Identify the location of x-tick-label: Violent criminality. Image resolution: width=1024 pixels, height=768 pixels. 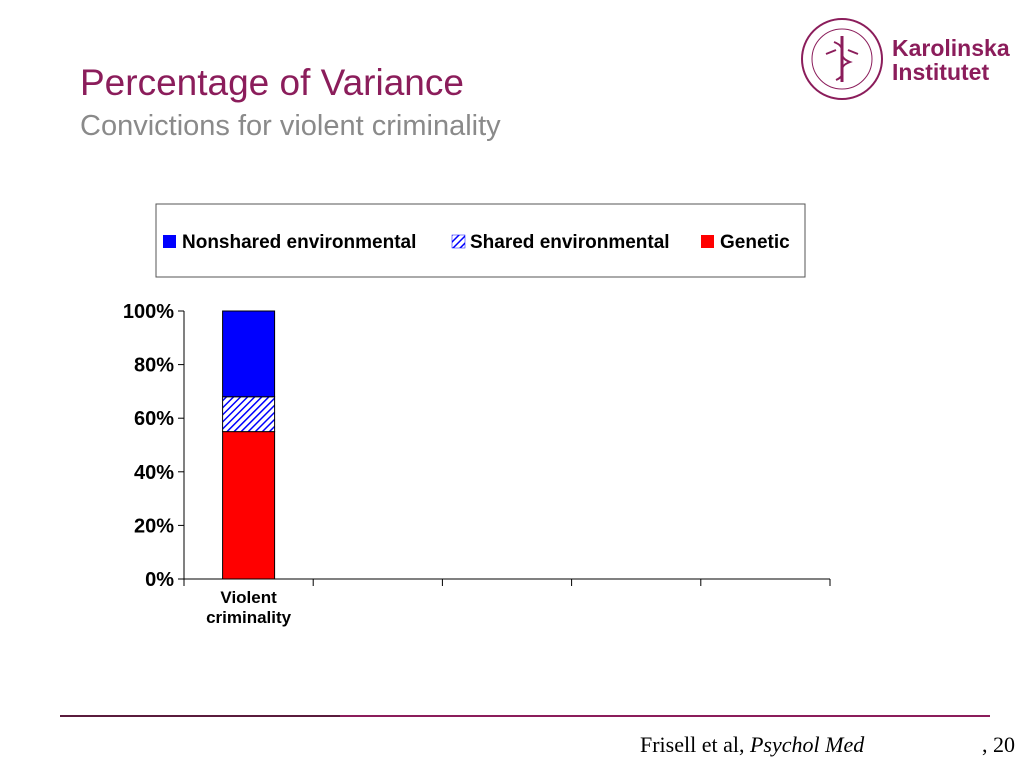
(249, 607).